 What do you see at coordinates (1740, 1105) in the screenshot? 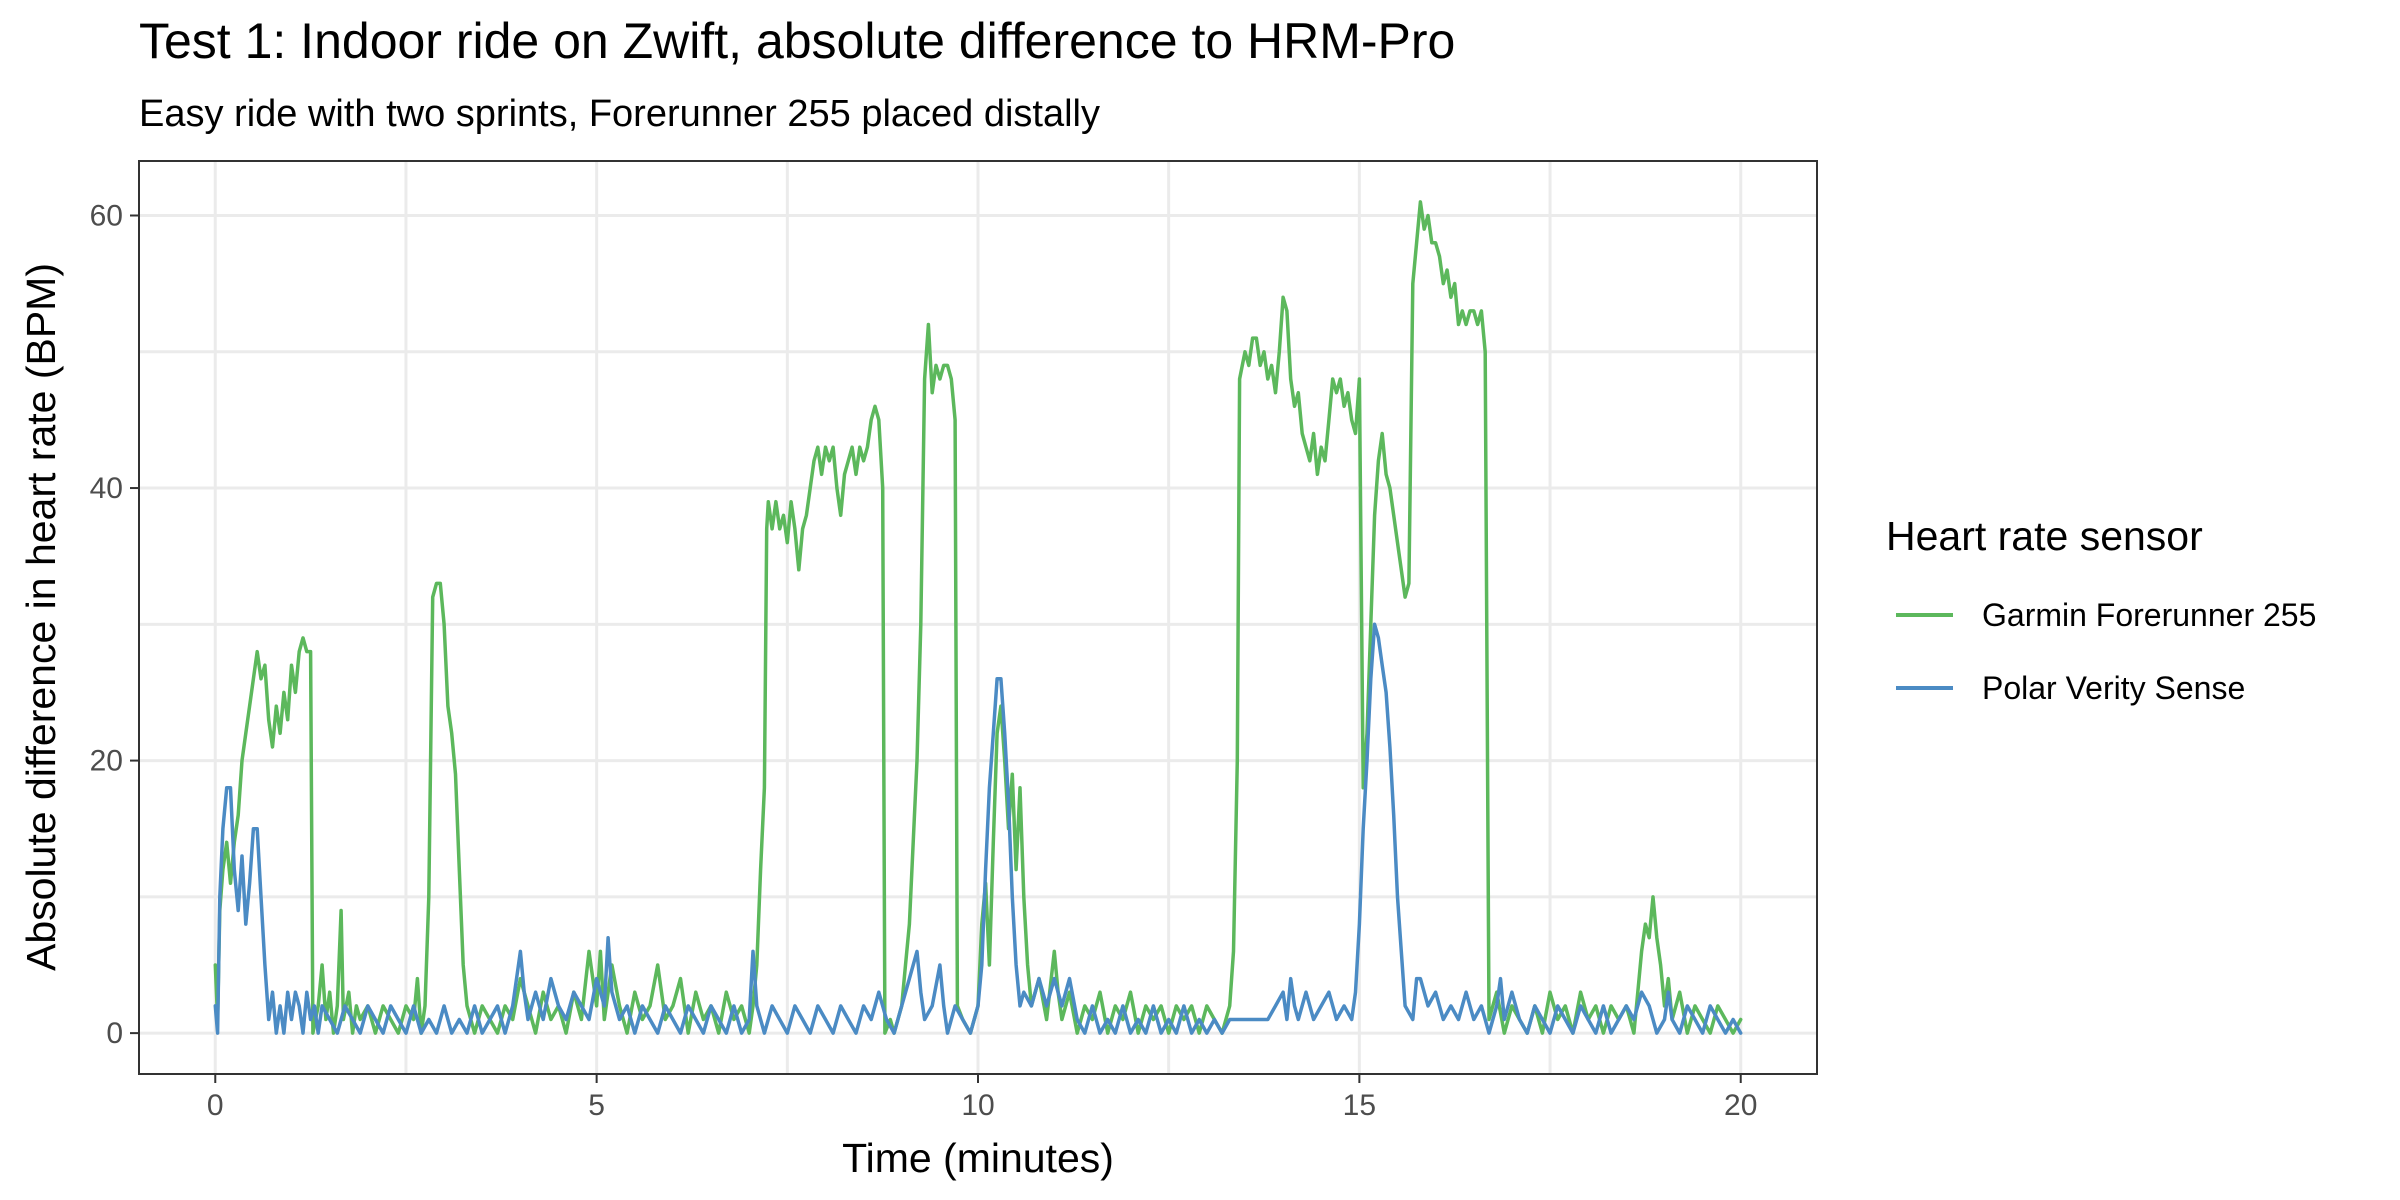
I see `x-tick-label: 20` at bounding box center [1740, 1105].